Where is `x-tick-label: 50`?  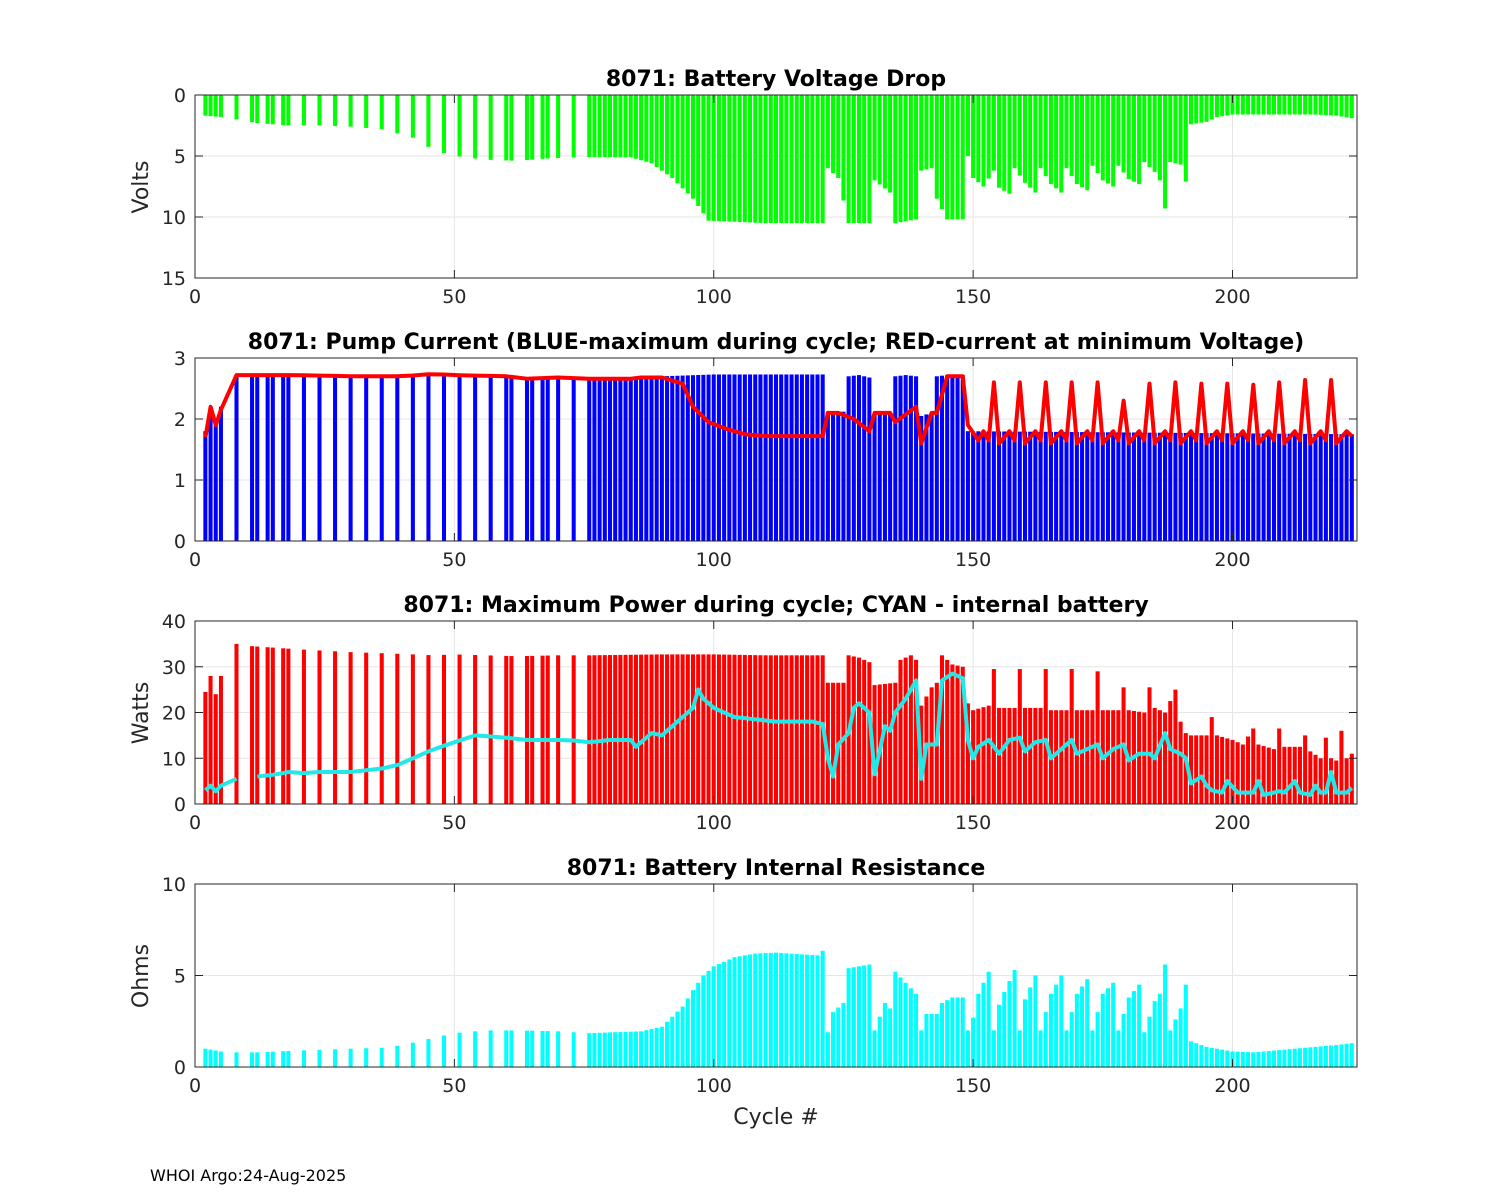 x-tick-label: 50 is located at coordinates (454, 297).